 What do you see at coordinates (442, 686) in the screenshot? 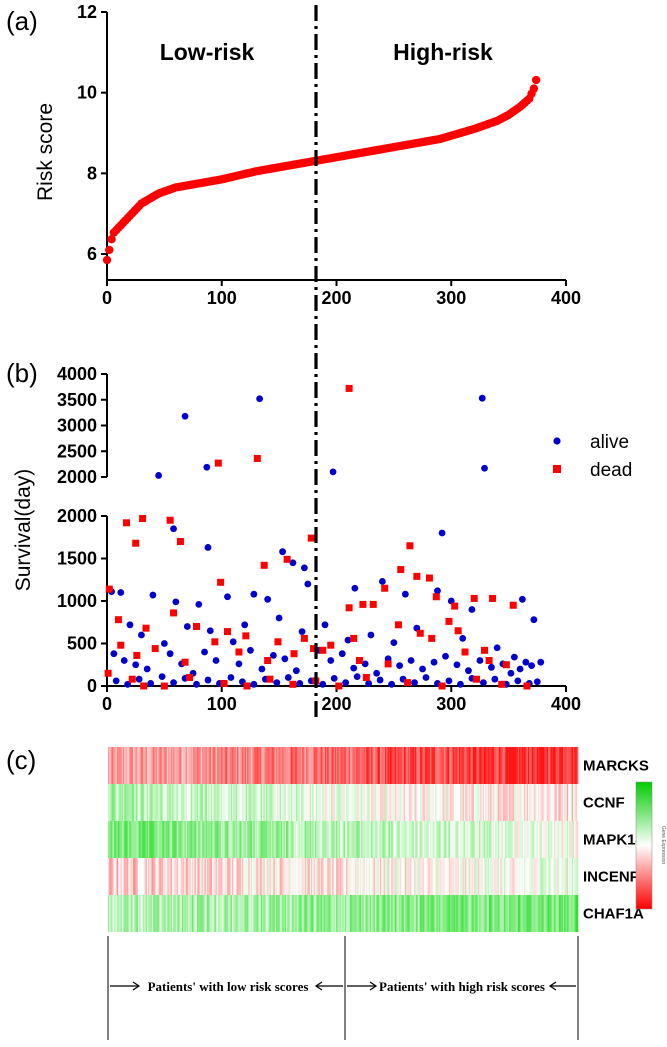
I see `survival-point-dead` at bounding box center [442, 686].